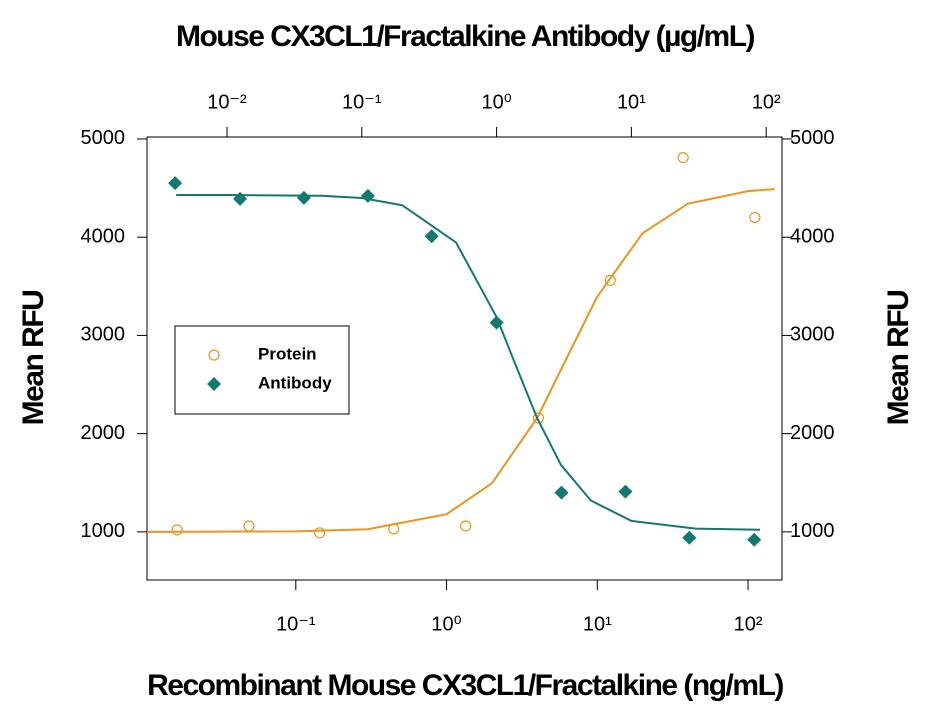  I want to click on y2-tick-label: 5000, so click(812, 138).